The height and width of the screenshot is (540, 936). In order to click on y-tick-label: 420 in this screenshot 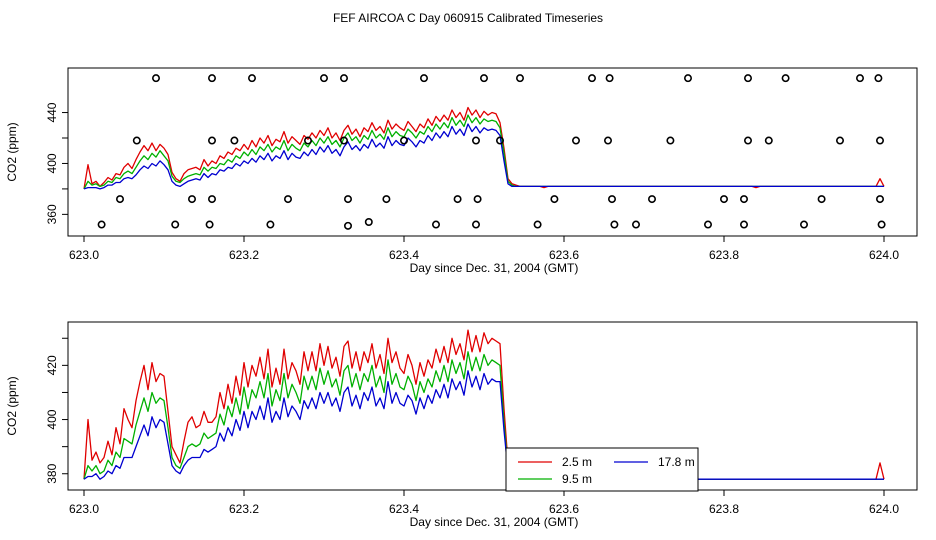, I will do `click(52, 365)`.